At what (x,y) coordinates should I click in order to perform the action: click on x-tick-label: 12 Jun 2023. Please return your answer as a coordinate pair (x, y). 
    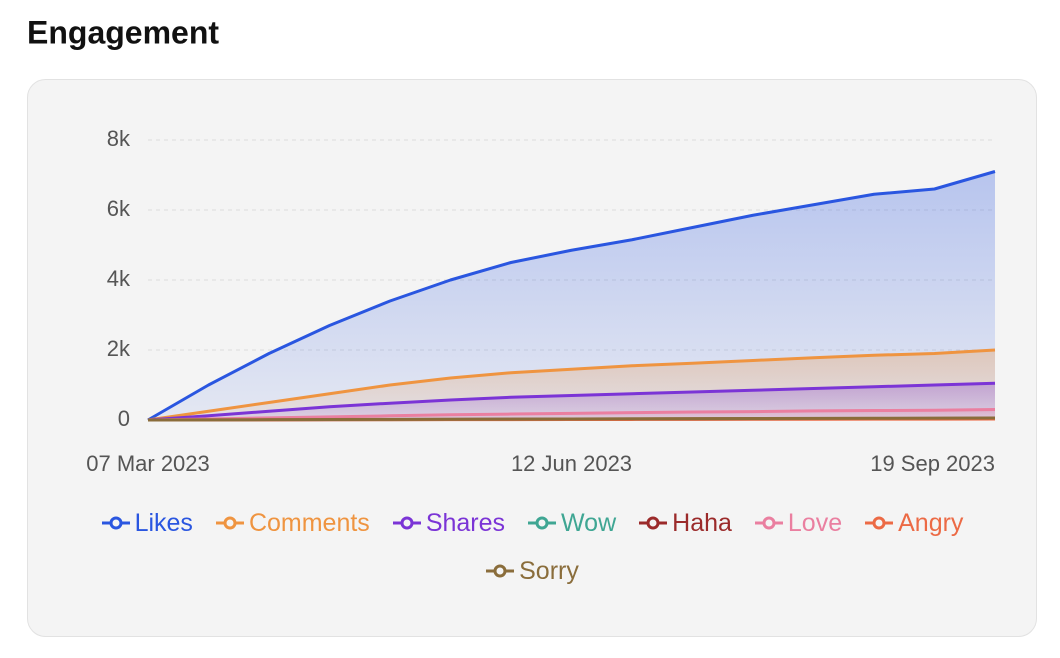
    Looking at the image, I should click on (571, 463).